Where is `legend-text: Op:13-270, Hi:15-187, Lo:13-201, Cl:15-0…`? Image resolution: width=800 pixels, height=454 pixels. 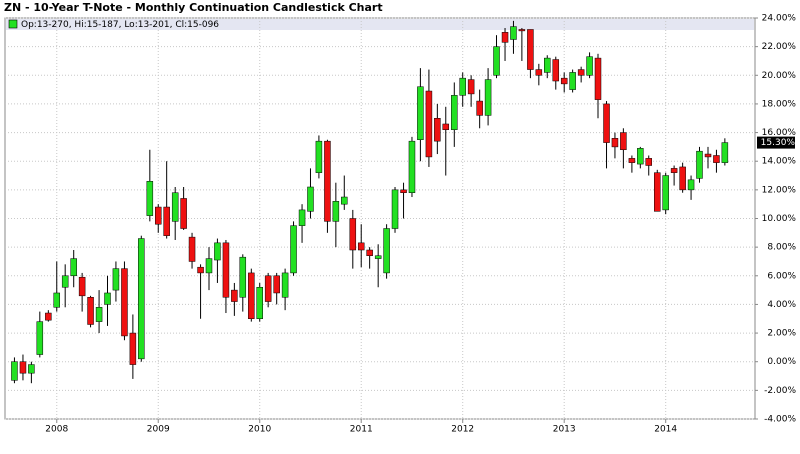 legend-text: Op:13-270, Hi:15-187, Lo:13-201, Cl:15-0… is located at coordinates (120, 25).